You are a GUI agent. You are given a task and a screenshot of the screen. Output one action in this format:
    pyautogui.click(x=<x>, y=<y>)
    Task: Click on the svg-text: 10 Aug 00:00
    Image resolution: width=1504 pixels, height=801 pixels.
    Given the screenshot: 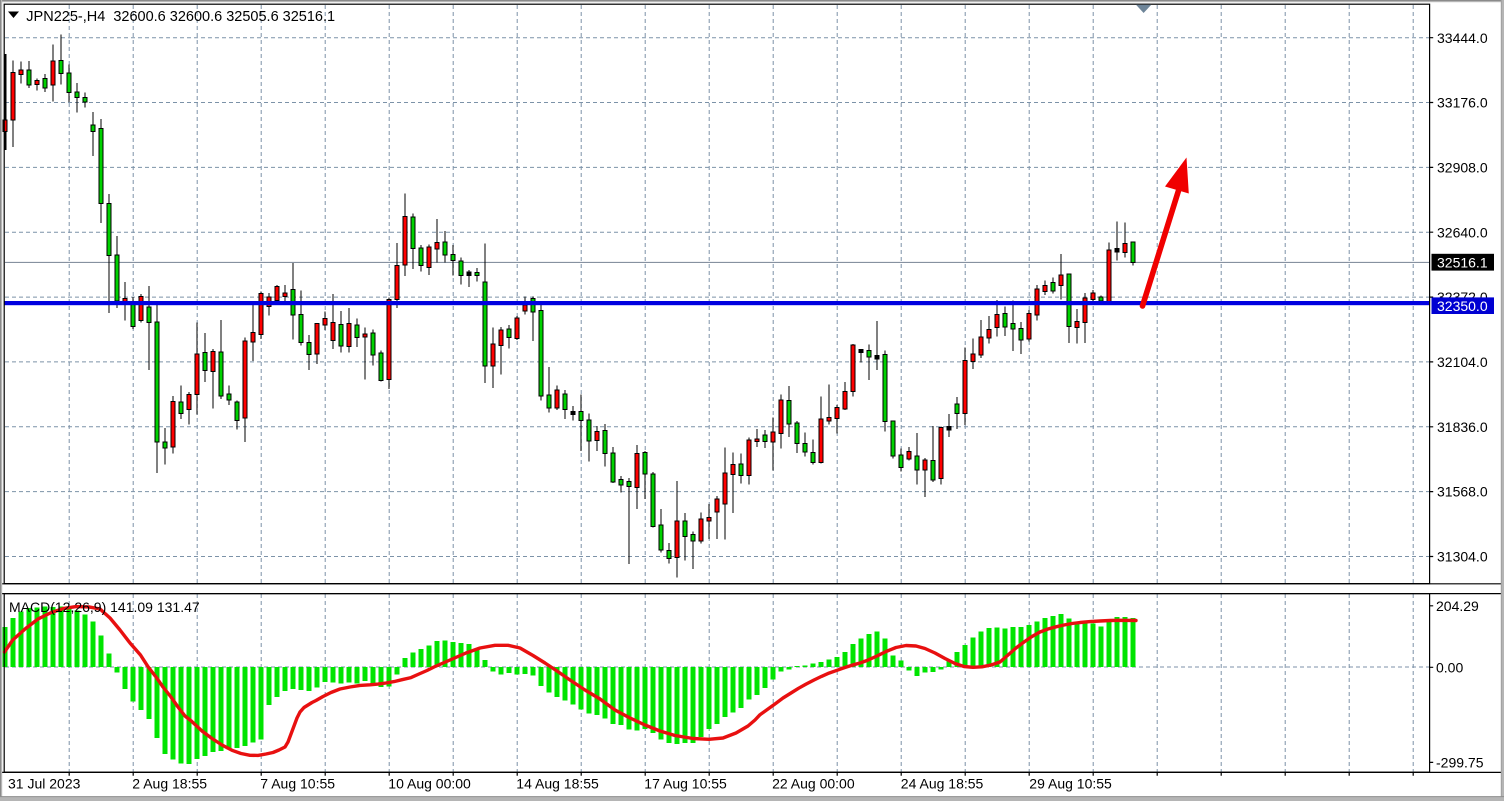 What is the action you would take?
    pyautogui.click(x=429, y=784)
    